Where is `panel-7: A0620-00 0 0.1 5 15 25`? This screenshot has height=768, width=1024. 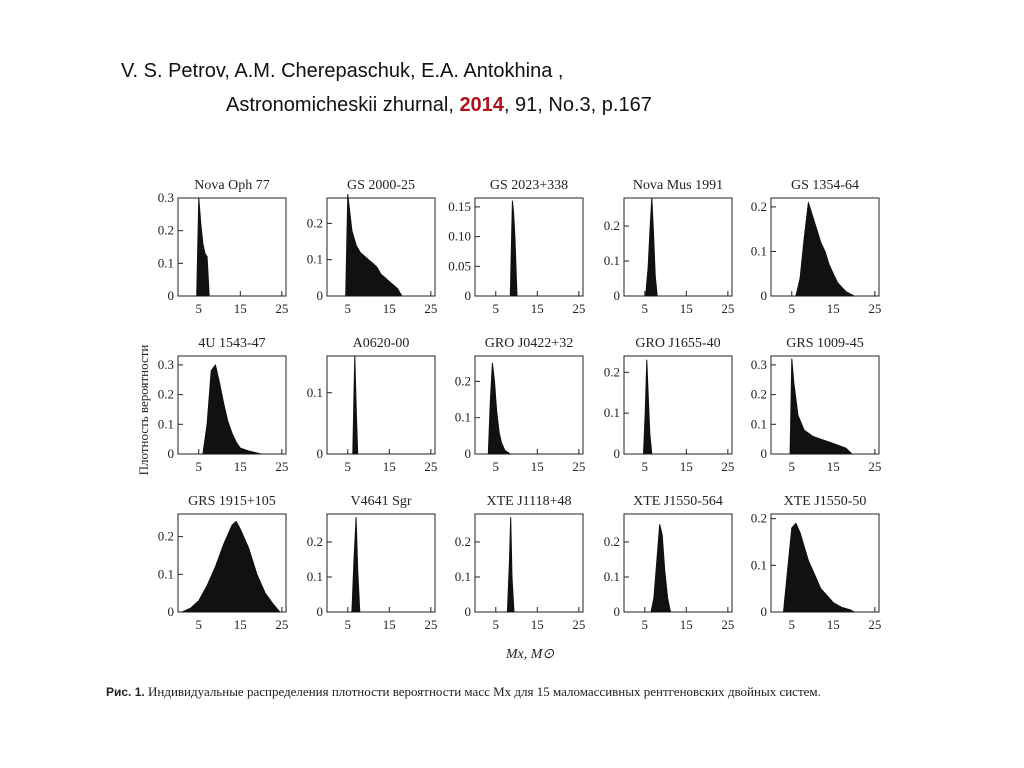 panel-7: A0620-00 0 0.1 5 15 25 is located at coordinates (372, 405).